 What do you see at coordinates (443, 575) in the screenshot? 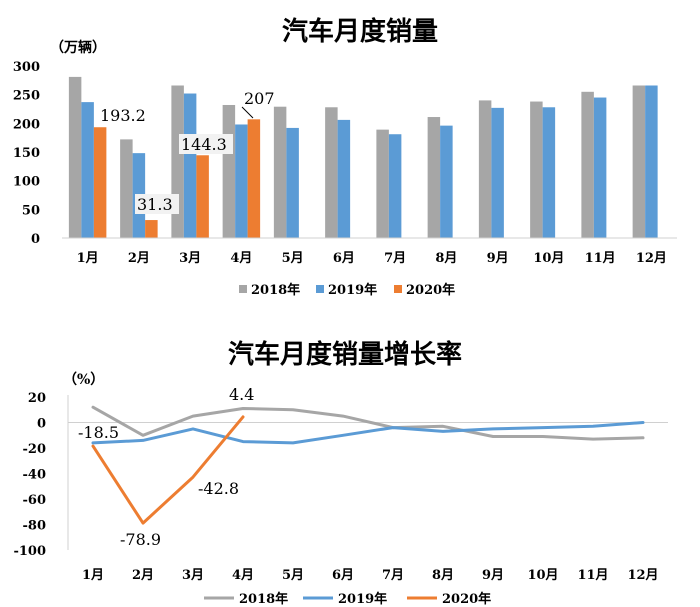
I see `line-x-tick-label: 8月` at bounding box center [443, 575].